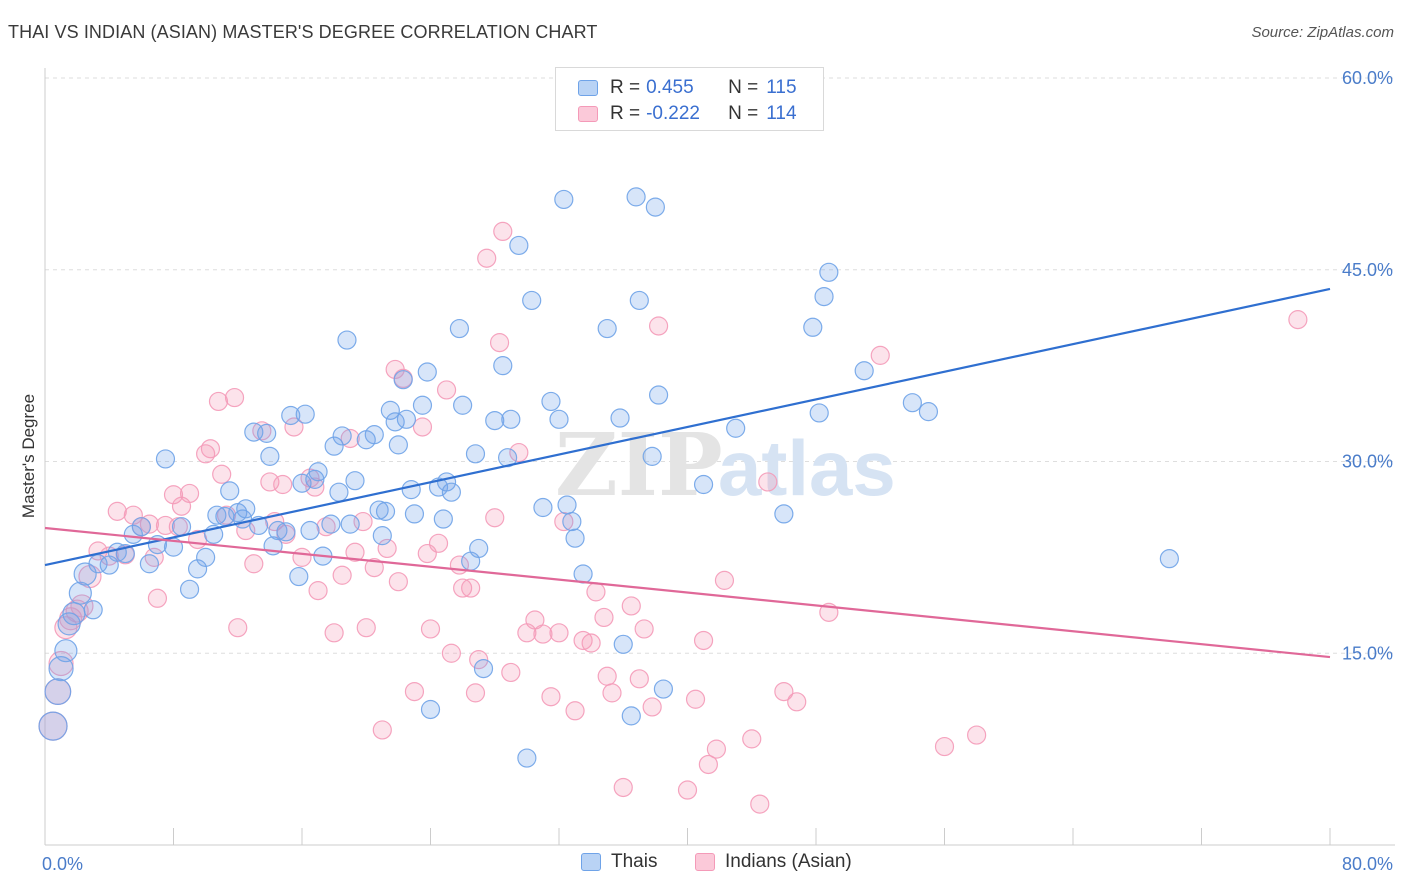 The height and width of the screenshot is (892, 1406). I want to click on bottom-legend-thais-label: Thais, so click(634, 861).